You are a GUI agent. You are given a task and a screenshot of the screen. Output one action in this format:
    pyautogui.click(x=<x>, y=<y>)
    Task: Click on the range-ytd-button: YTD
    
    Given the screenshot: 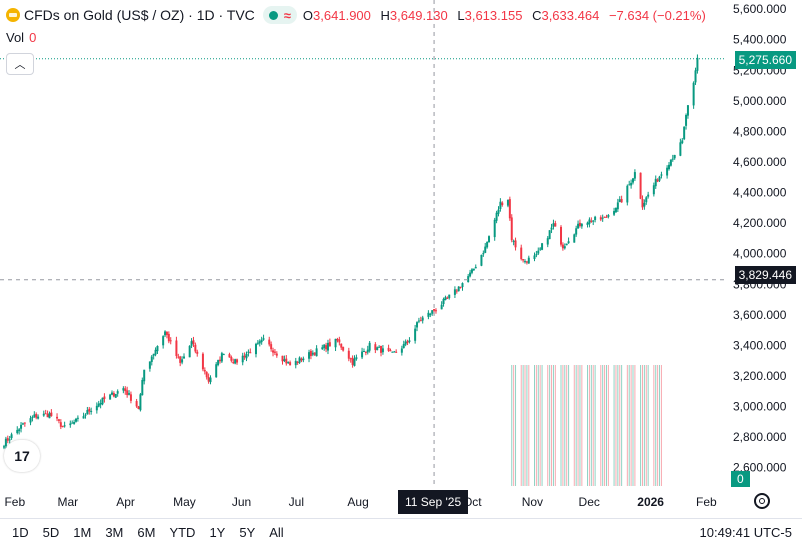 What is the action you would take?
    pyautogui.click(x=182, y=532)
    